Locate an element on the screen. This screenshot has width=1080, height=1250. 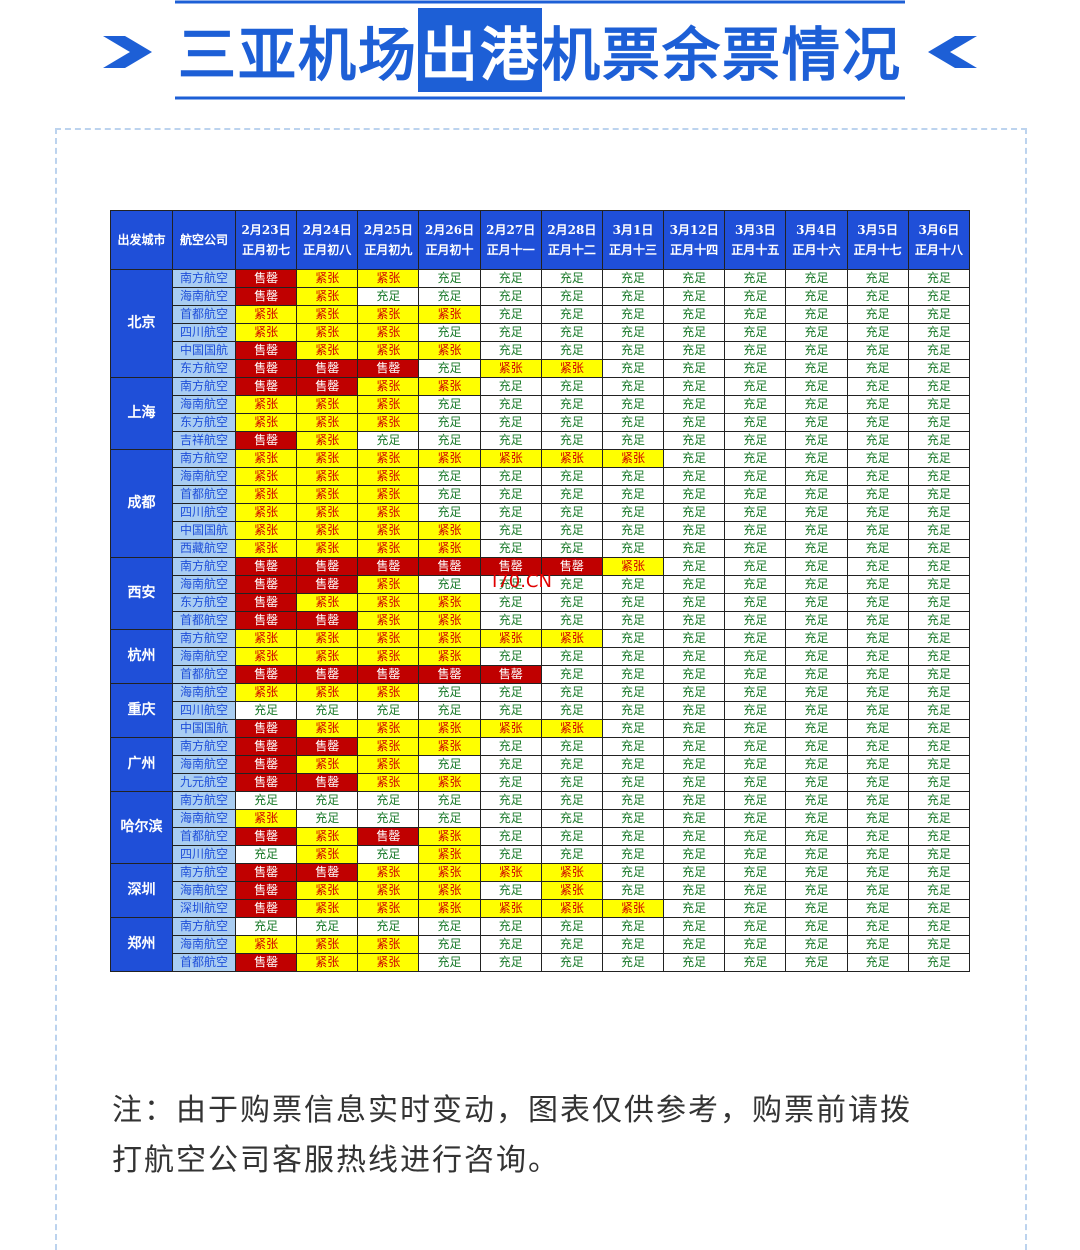
city-cell: 哈尔滨 is located at coordinates (141, 827).